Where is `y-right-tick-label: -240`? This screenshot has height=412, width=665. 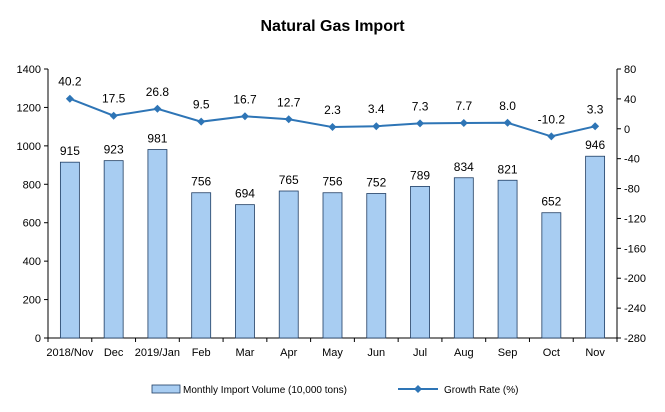 y-right-tick-label: -240 is located at coordinates (635, 309).